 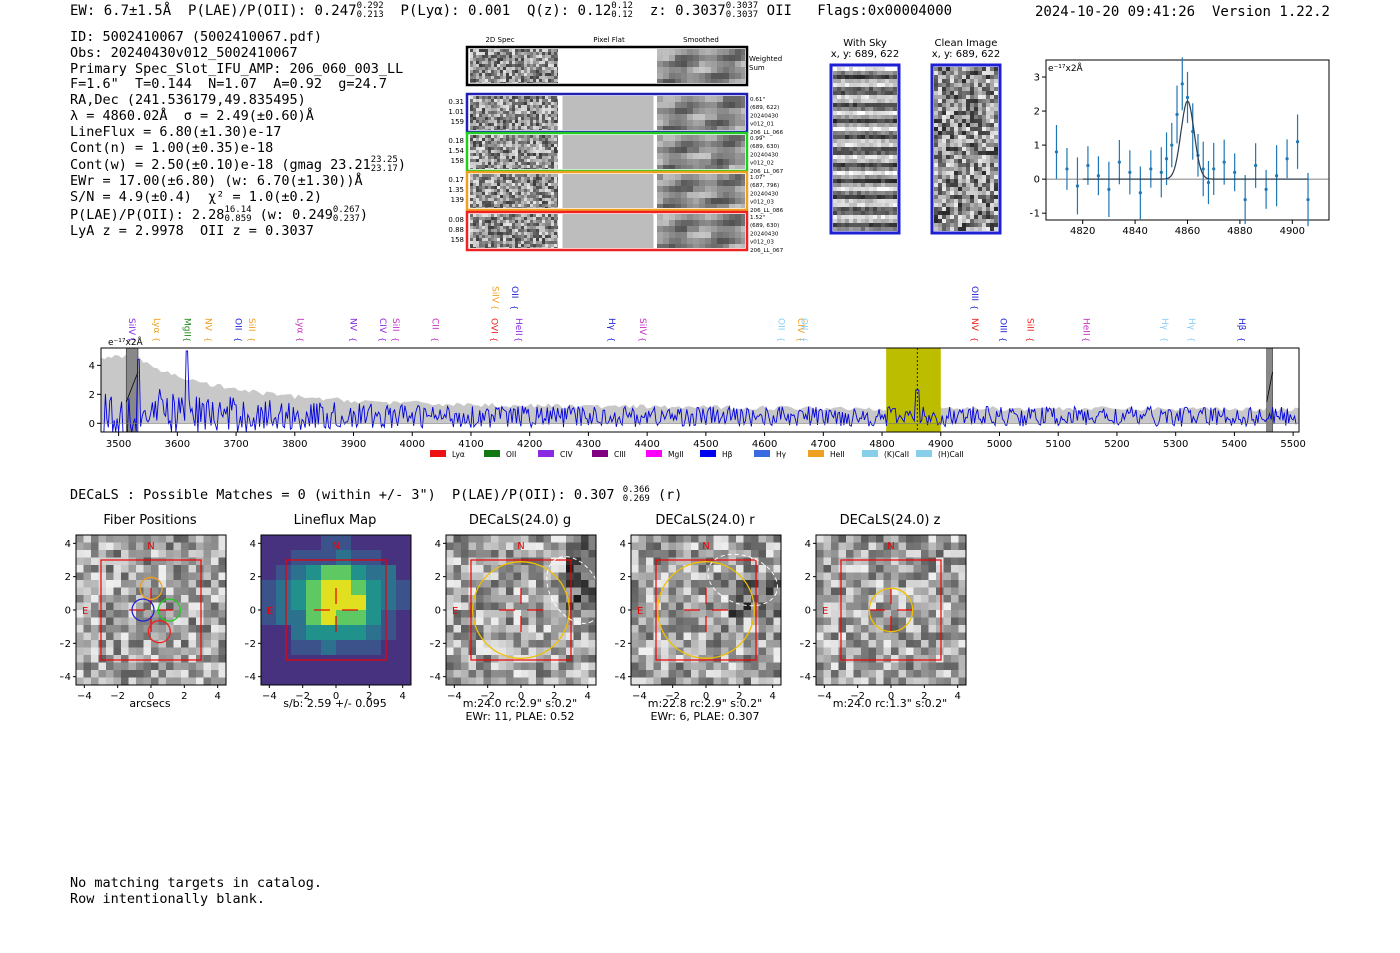 I want to click on zoom-ytick-label: −1, so click(x=1035, y=214).